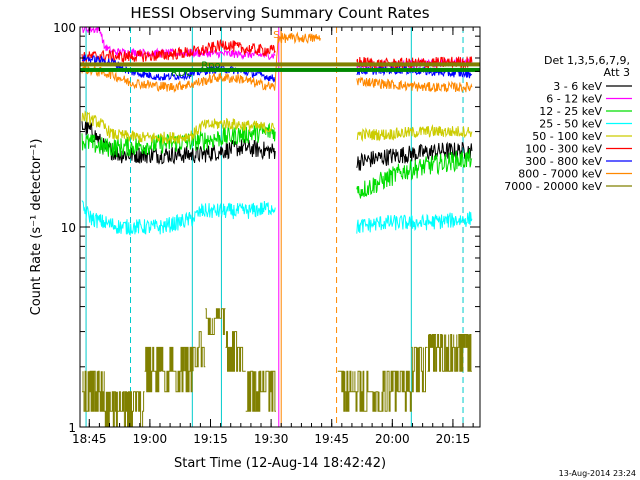 This screenshot has height=480, width=640. What do you see at coordinates (68, 228) in the screenshot?
I see `y-tick-label: 10` at bounding box center [68, 228].